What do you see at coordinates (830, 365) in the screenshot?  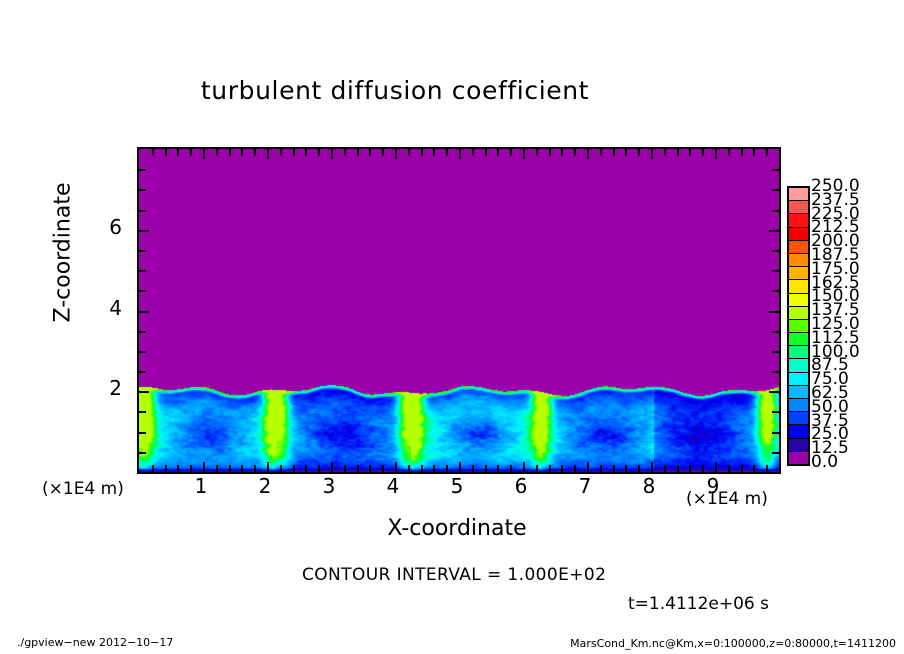 I see `colorbar-tick-label: 87.5` at bounding box center [830, 365].